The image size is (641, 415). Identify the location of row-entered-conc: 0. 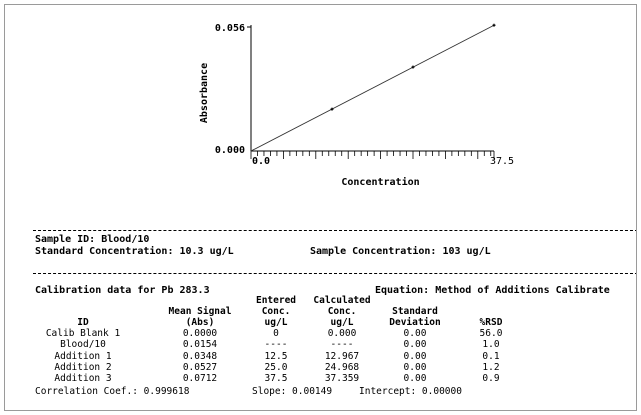
(276, 333).